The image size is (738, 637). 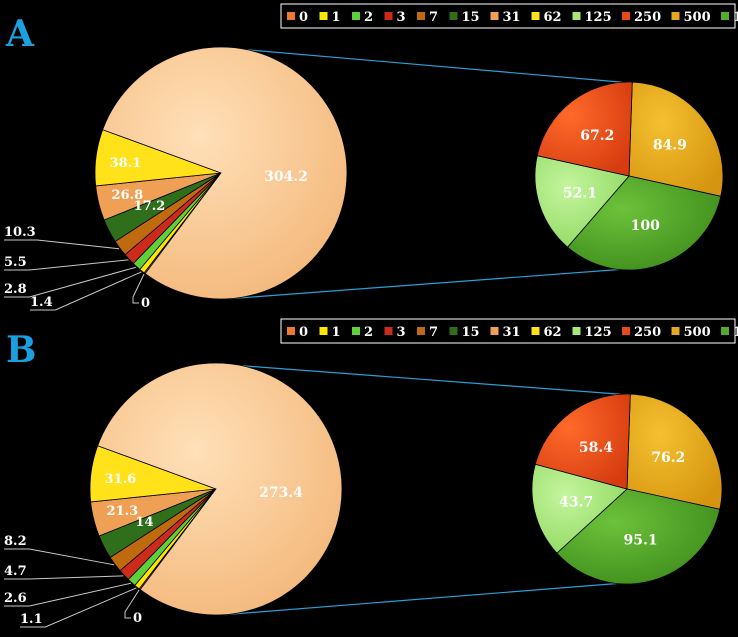 I want to click on main-label-62: 38.1, so click(x=126, y=163).